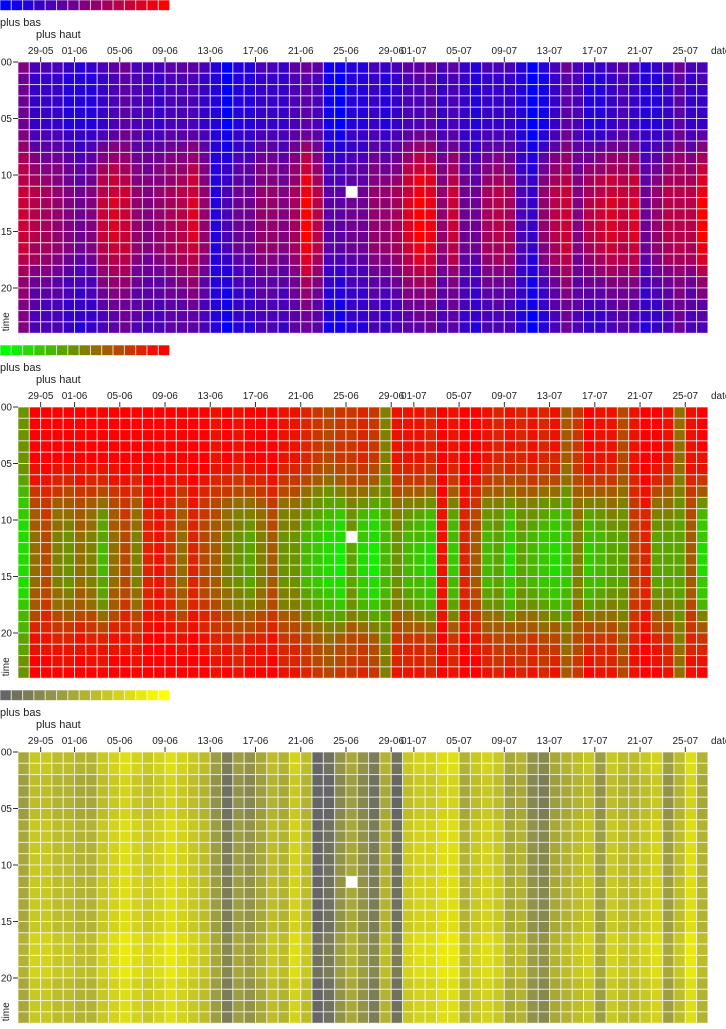  I want to click on legend-swatch, so click(17, 695).